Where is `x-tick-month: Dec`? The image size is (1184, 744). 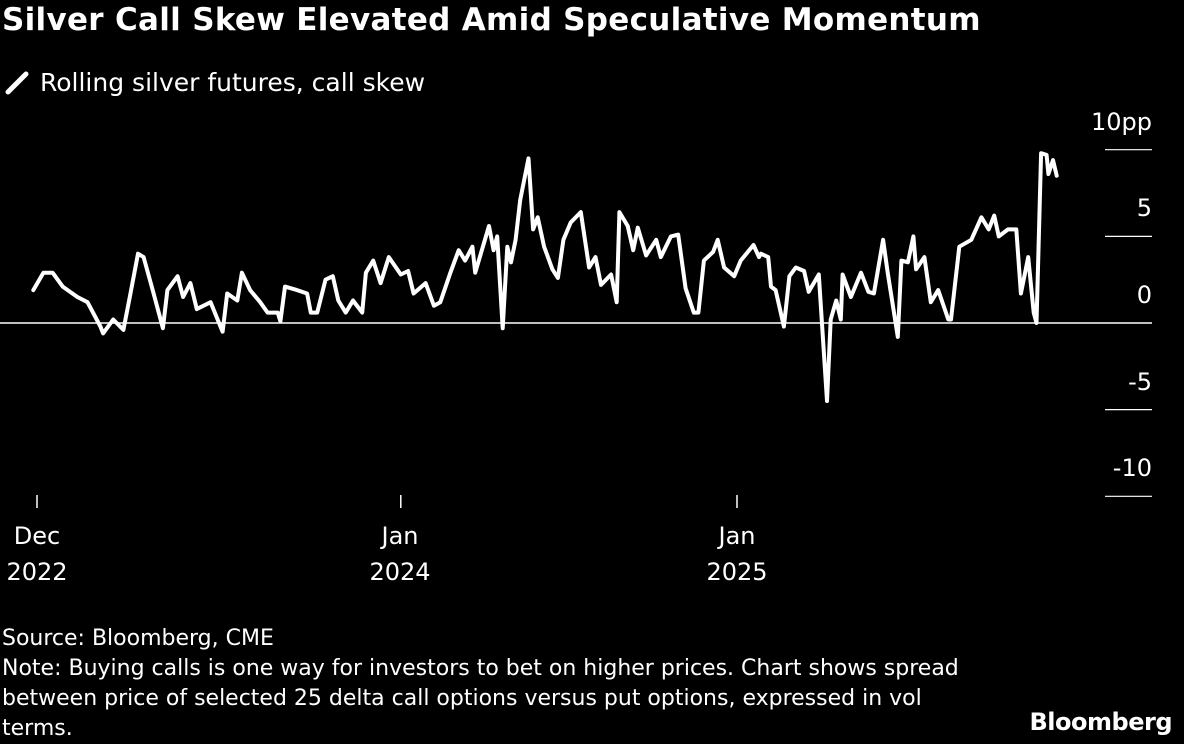
x-tick-month: Dec is located at coordinates (37, 536).